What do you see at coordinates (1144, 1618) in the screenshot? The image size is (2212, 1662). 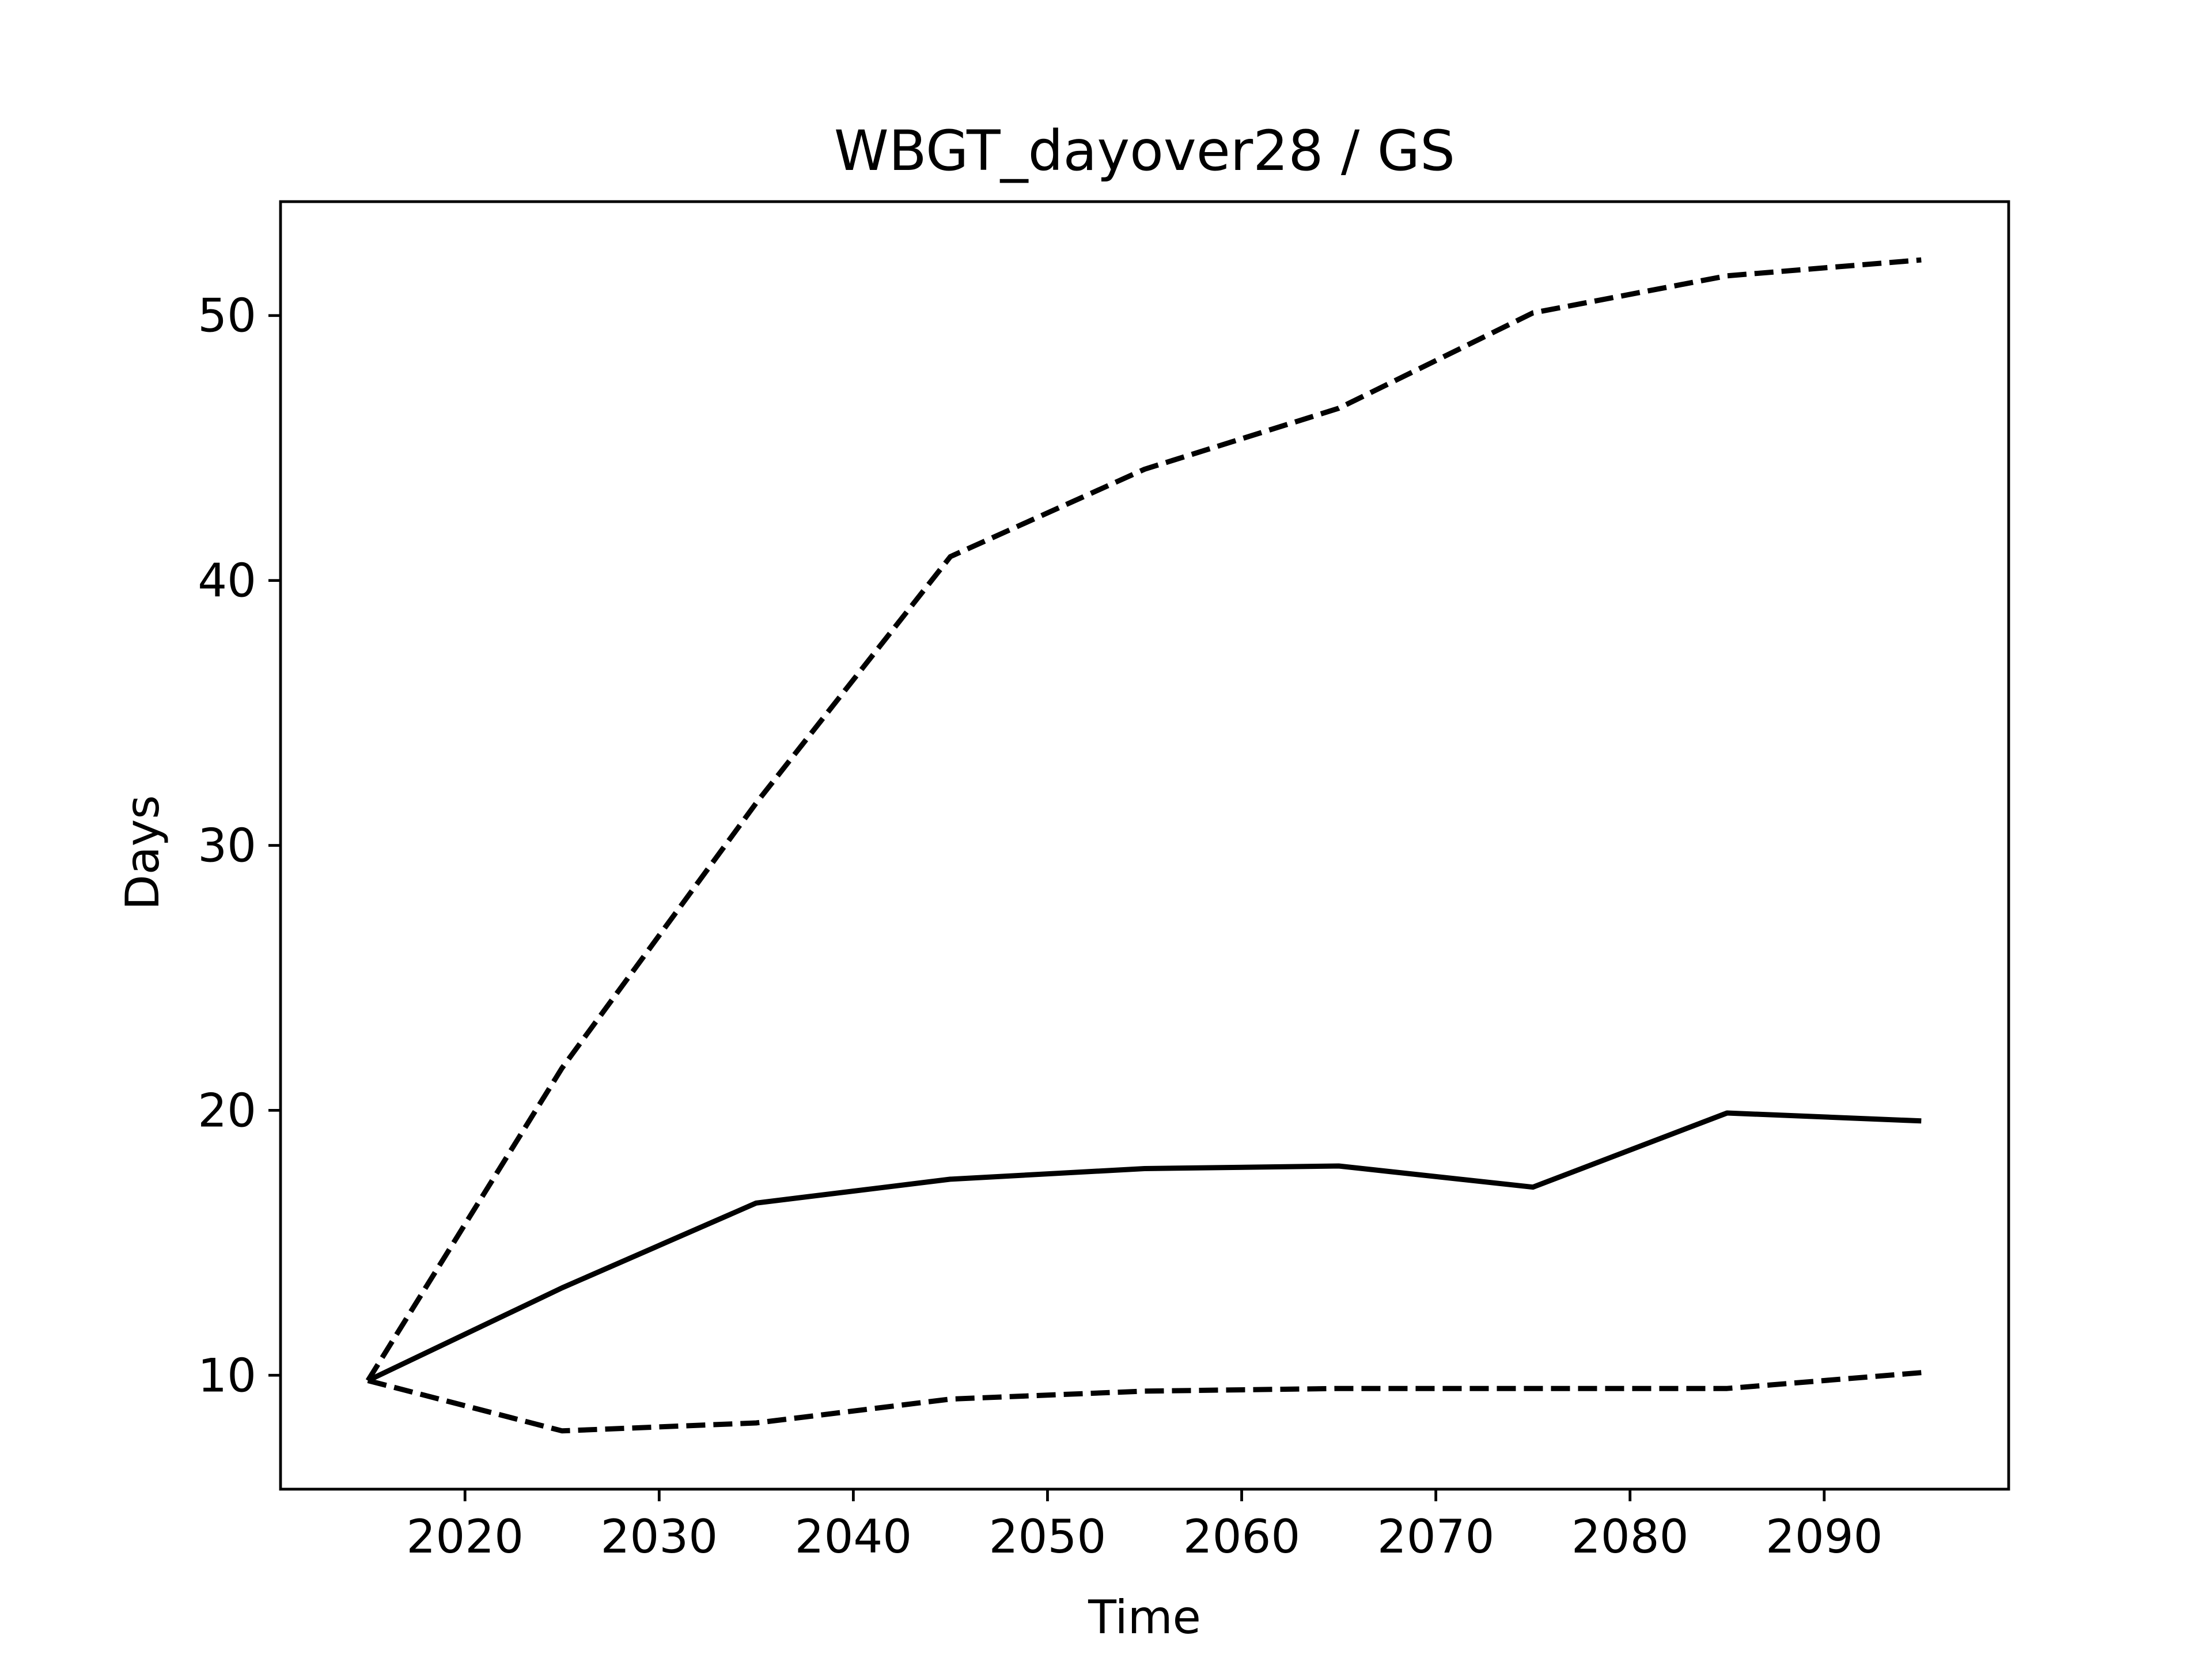 I see `x-axis-label: Time` at bounding box center [1144, 1618].